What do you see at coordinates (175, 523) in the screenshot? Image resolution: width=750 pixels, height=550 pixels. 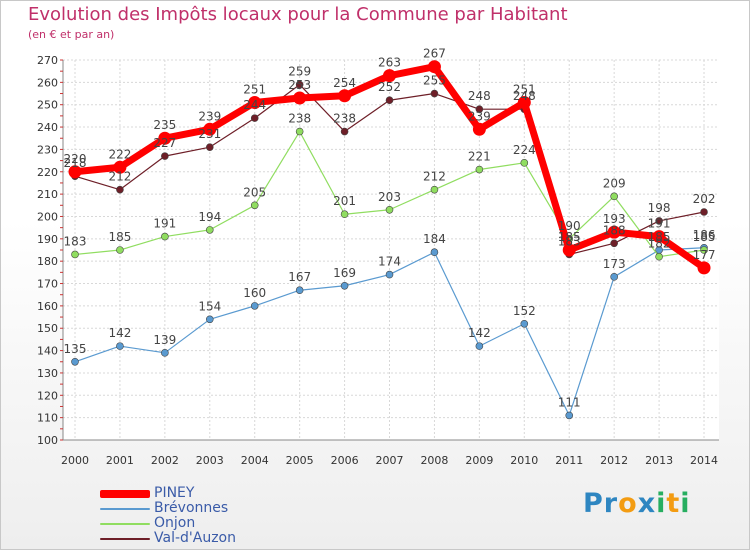 I see `legend-label-onjon: Onjon` at bounding box center [175, 523].